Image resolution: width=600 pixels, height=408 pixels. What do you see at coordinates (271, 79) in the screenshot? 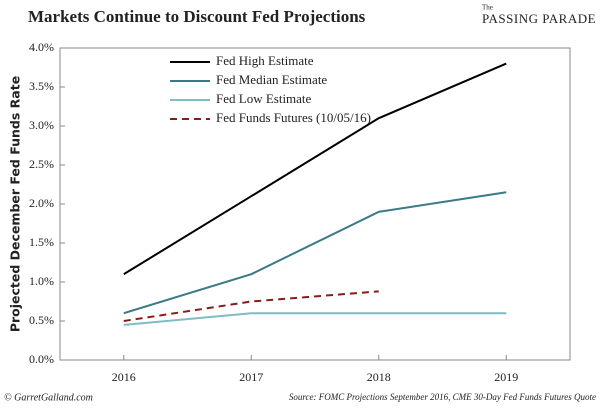
I see `legend-label: Fed Median Estimate` at bounding box center [271, 79].